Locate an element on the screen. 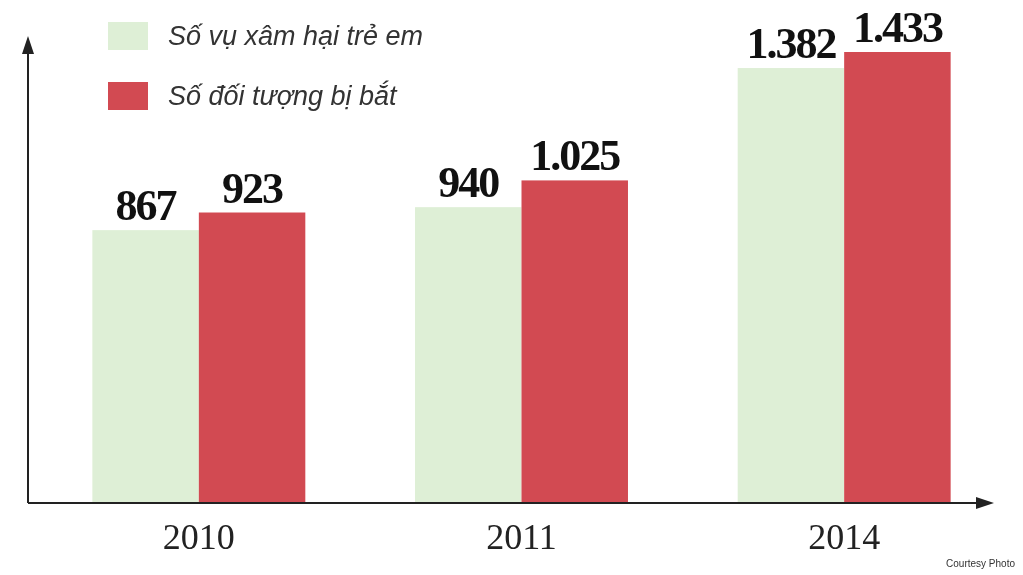 Image resolution: width=1023 pixels, height=575 pixels. x-tick-label: 2010 is located at coordinates (198, 537).